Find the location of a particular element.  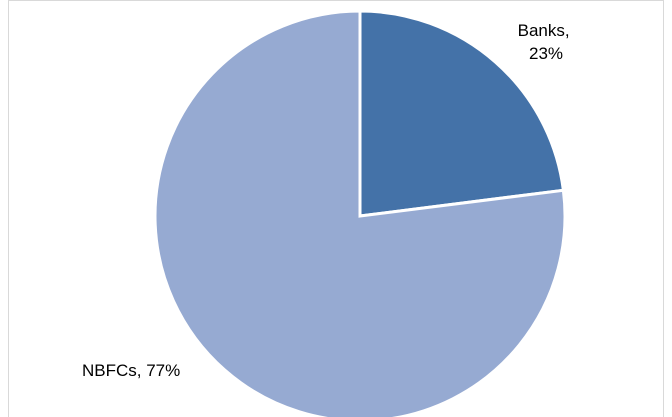

data-label-nbfcs: NBFCs, 77% is located at coordinates (131, 370).